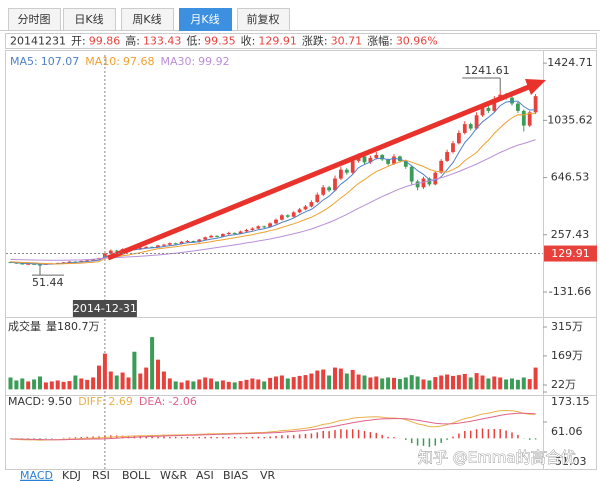 This screenshot has width=600, height=481. What do you see at coordinates (48, 282) in the screenshot?
I see `low-label: 51.44` at bounding box center [48, 282].